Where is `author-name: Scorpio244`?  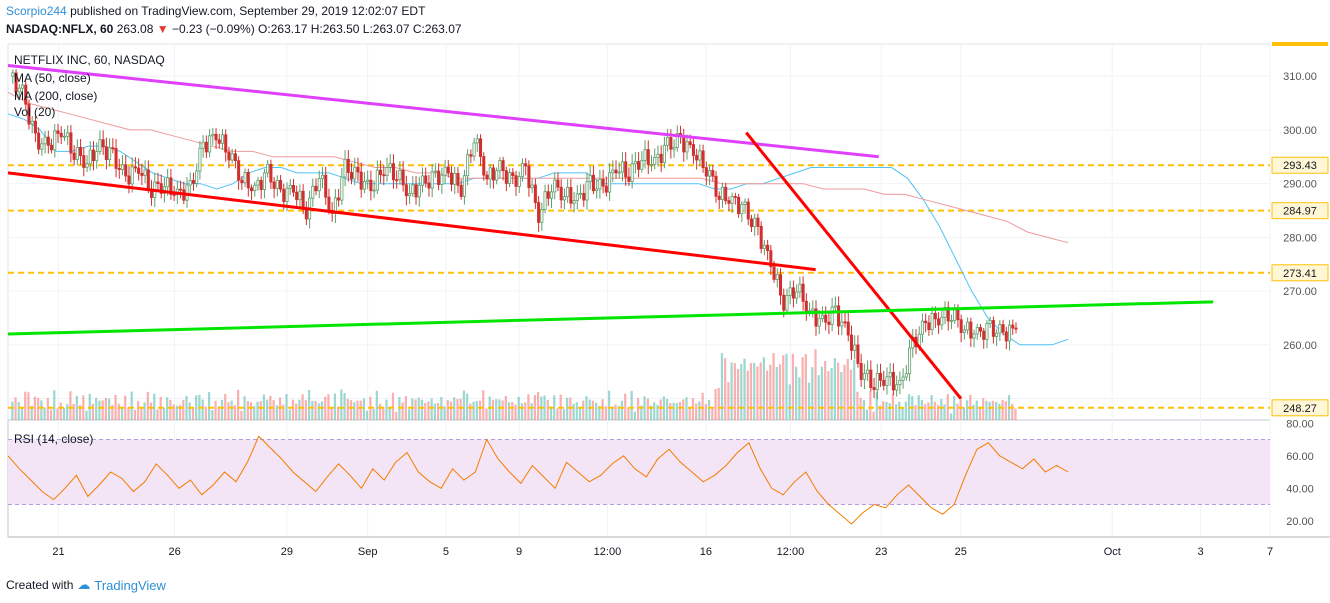 author-name: Scorpio244 is located at coordinates (36, 11).